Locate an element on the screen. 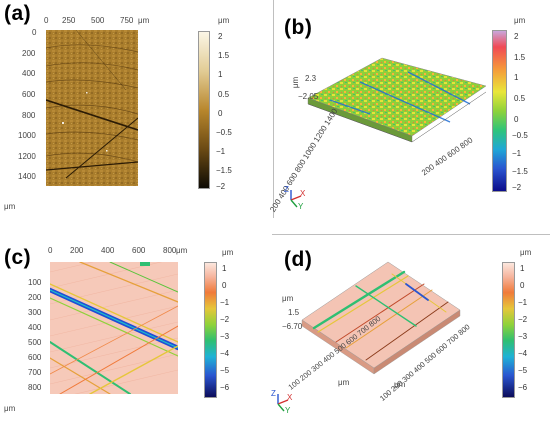 The image size is (550, 428). panel-b-axis-triad: Z X Y is located at coordinates (295, 198).